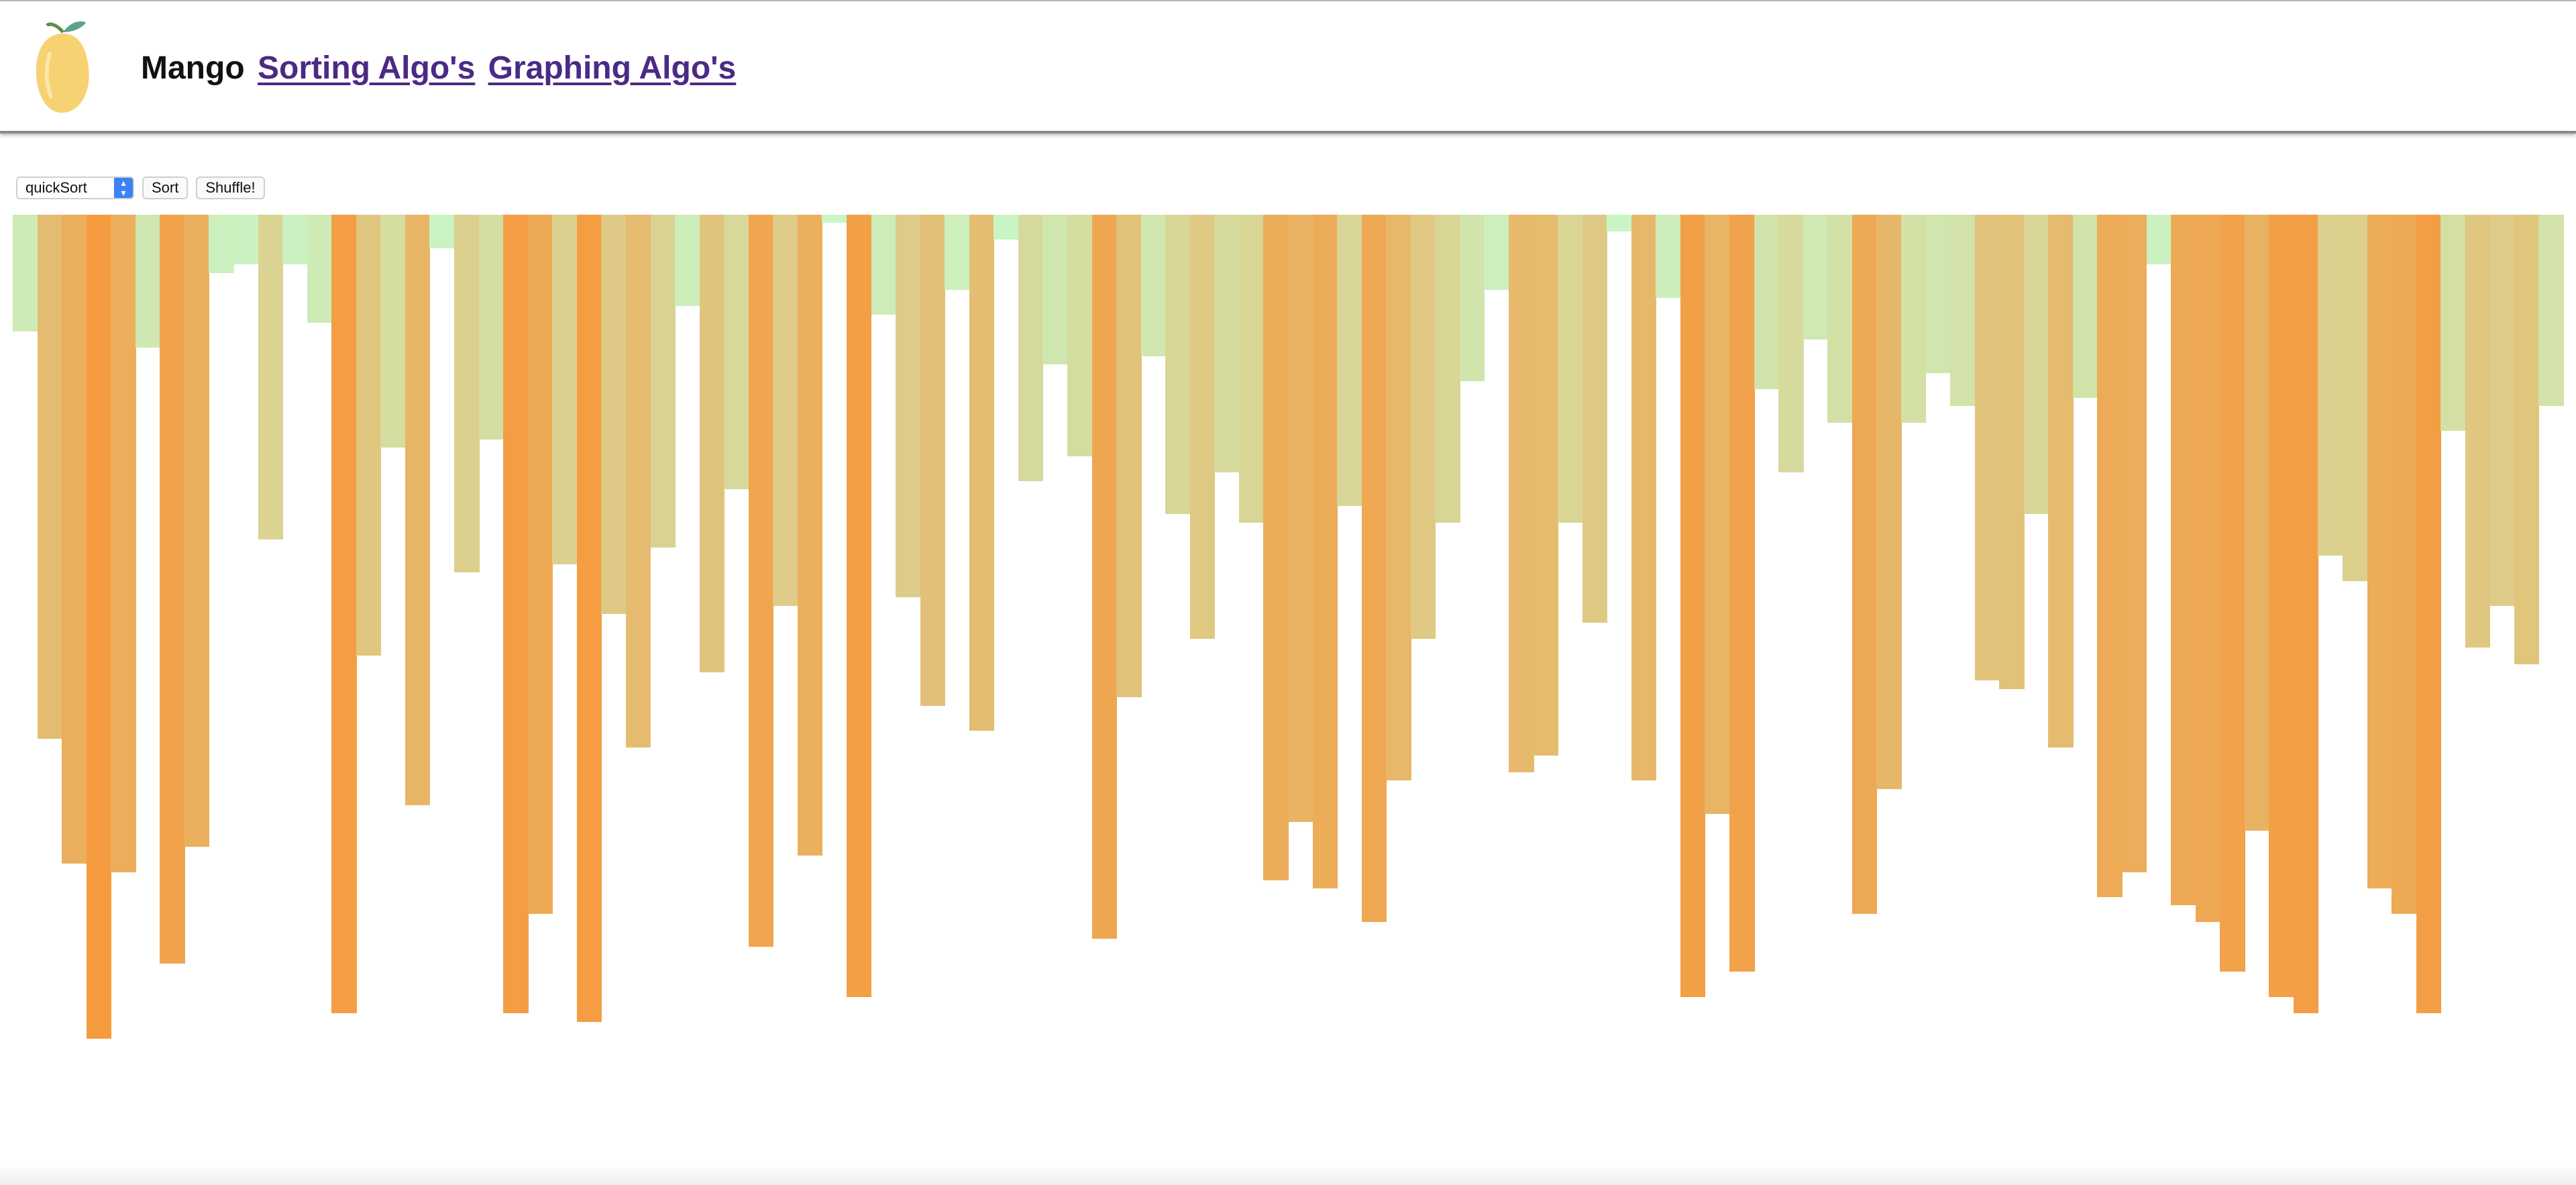  What do you see at coordinates (230, 187) in the screenshot?
I see `shuffle-button: Shuffle!` at bounding box center [230, 187].